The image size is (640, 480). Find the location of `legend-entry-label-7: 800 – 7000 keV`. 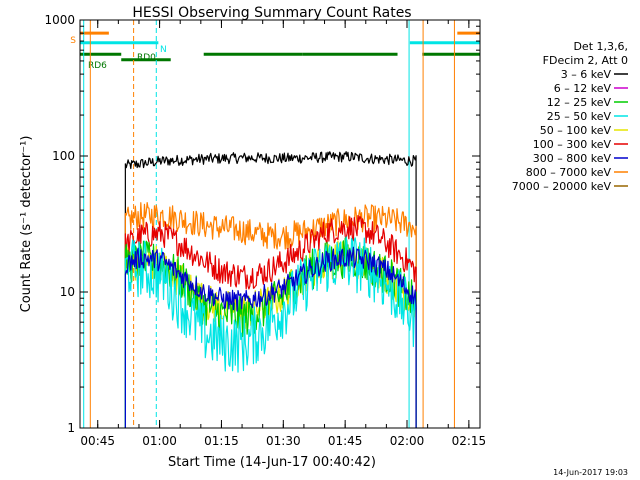

legend-entry-label-7: 800 – 7000 keV is located at coordinates (569, 172).